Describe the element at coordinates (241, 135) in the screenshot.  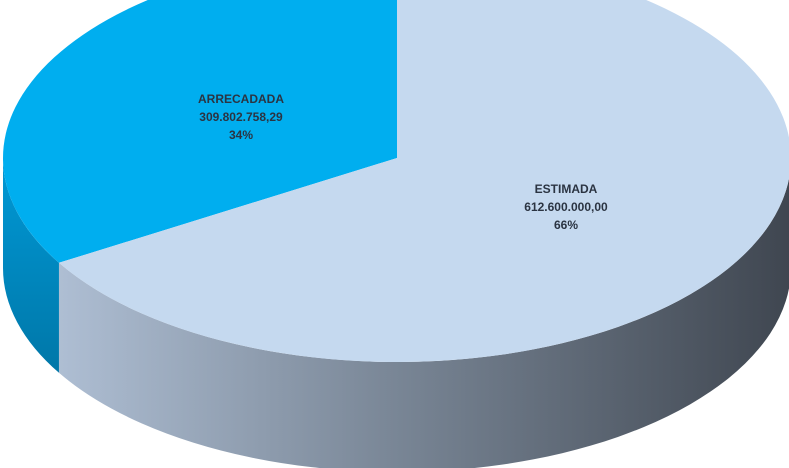
I see `slice-label-arrecadada-percent: 34%` at that location.